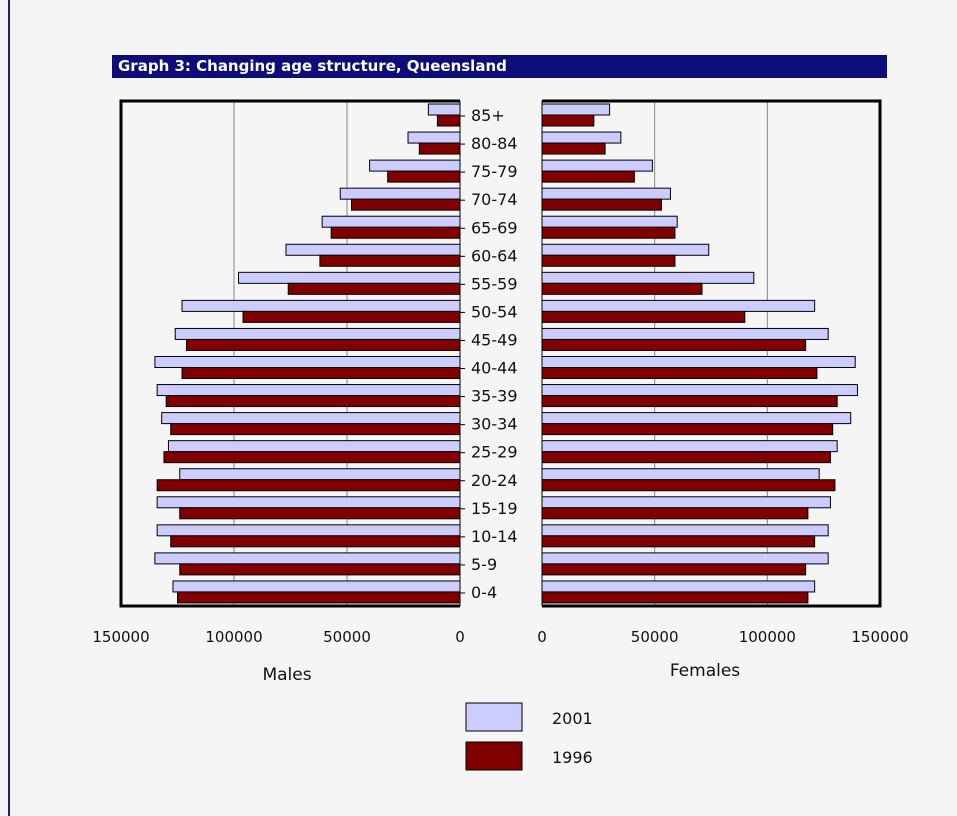 The image size is (957, 816). Describe the element at coordinates (347, 637) in the screenshot. I see `males-tick-label: 50000` at that location.